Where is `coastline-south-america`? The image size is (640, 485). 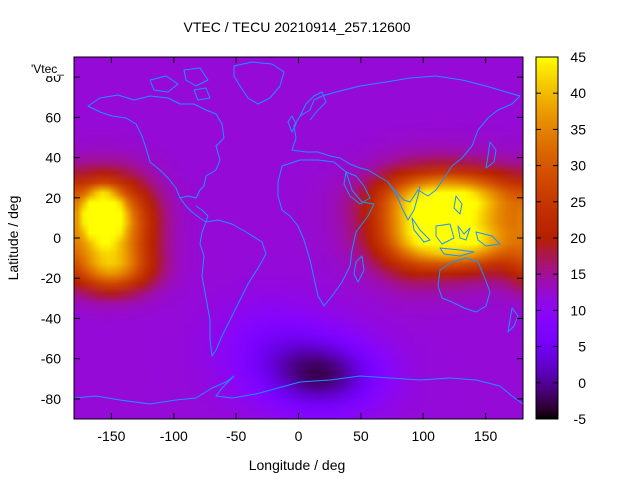 coastline-south-america is located at coordinates (233, 288).